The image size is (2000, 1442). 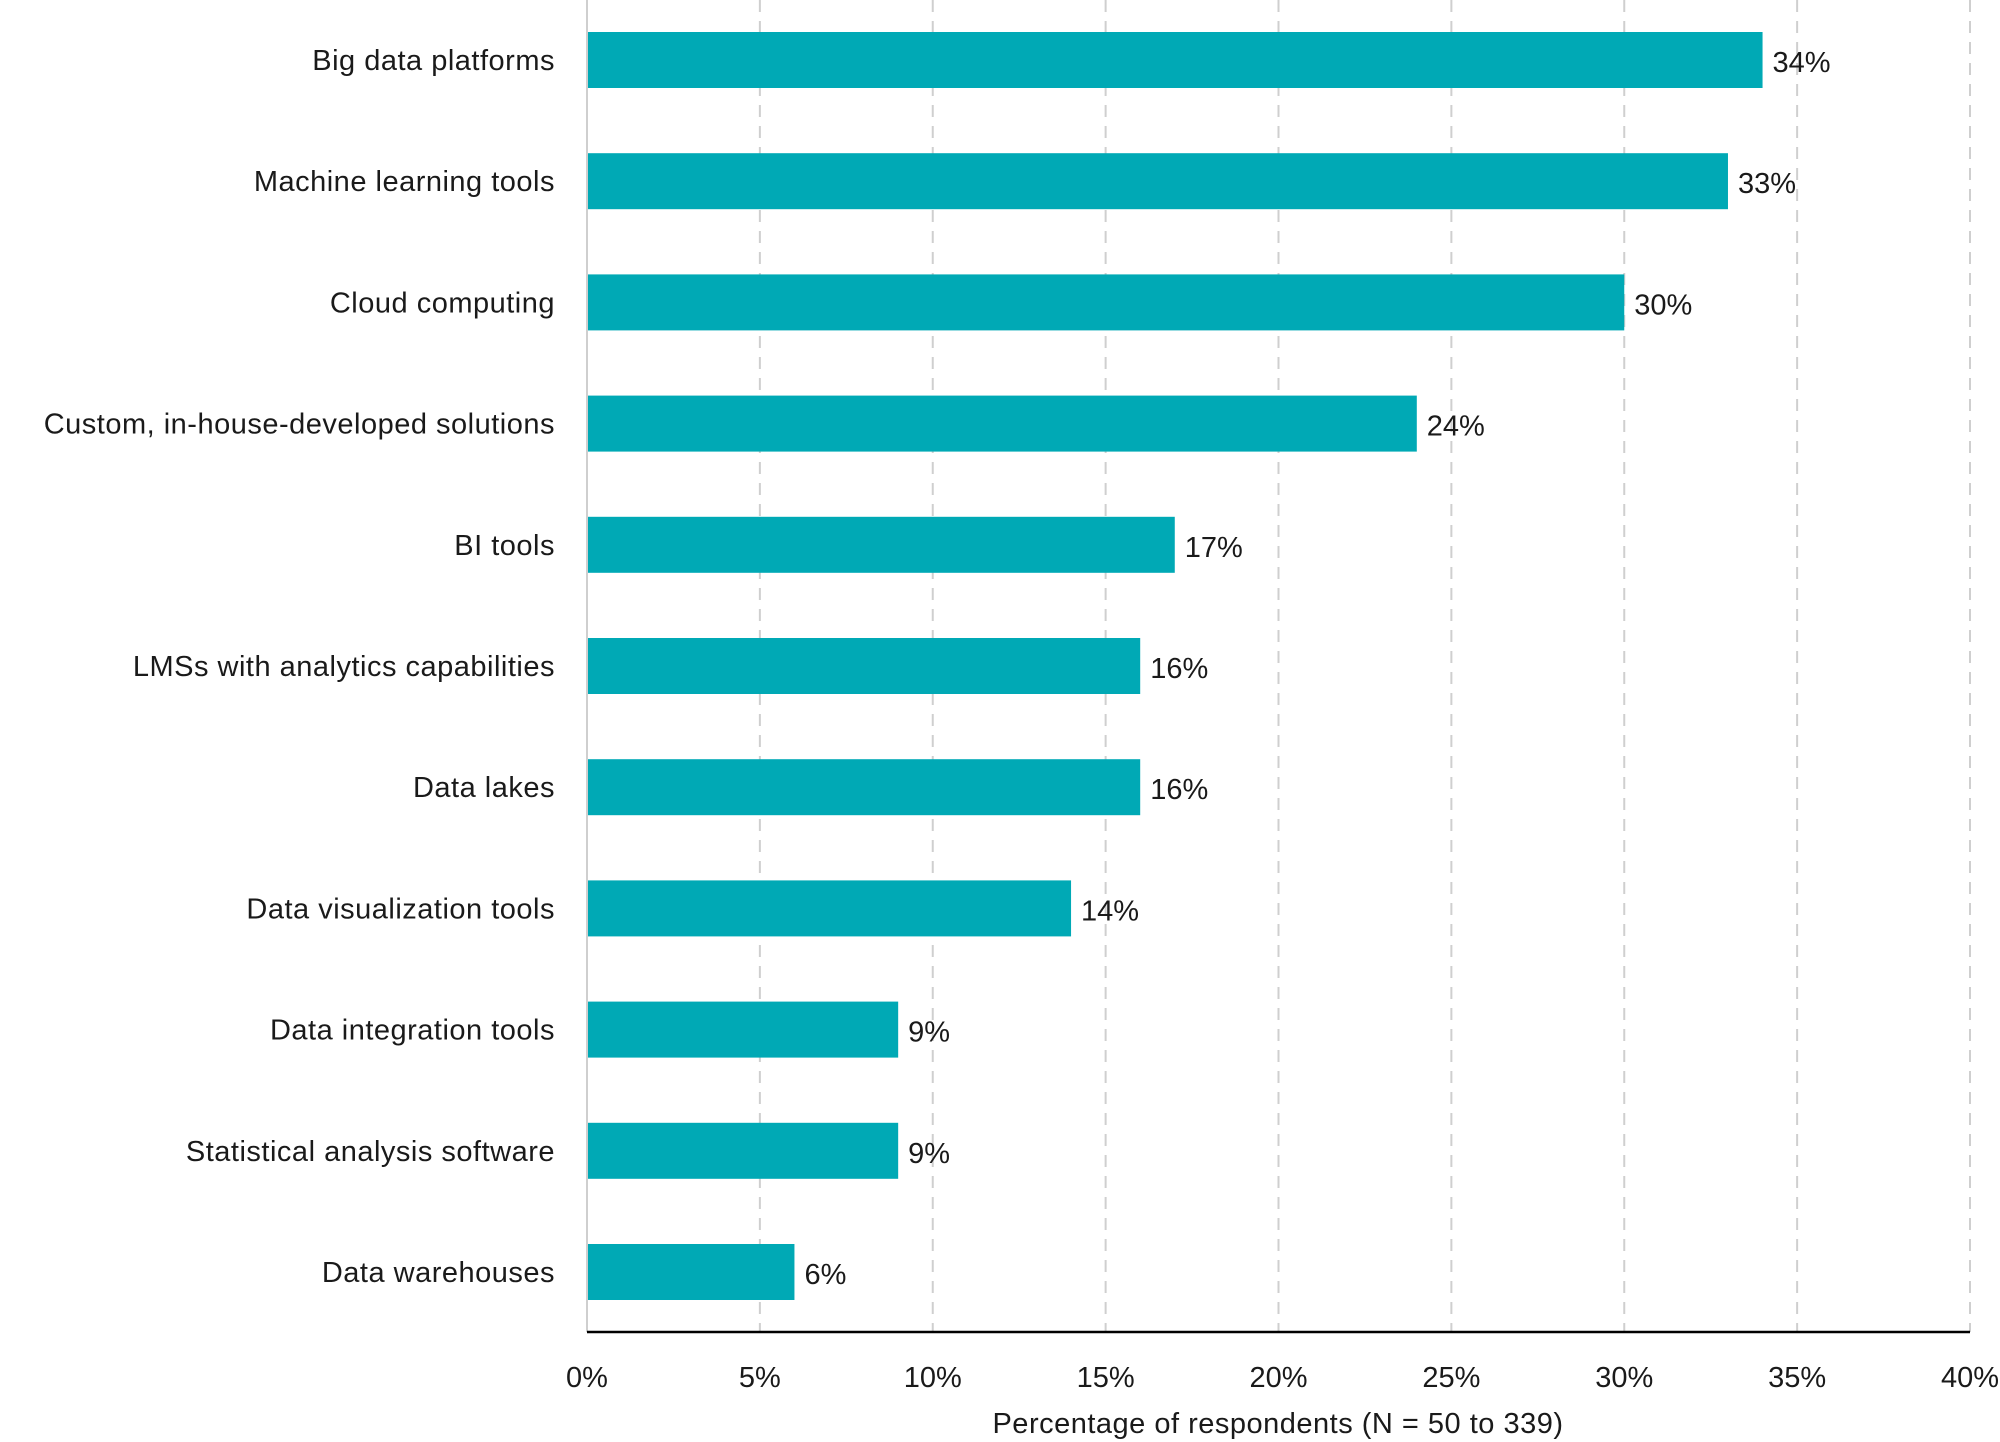 What do you see at coordinates (933, 1378) in the screenshot?
I see `x-tick-label: 10%` at bounding box center [933, 1378].